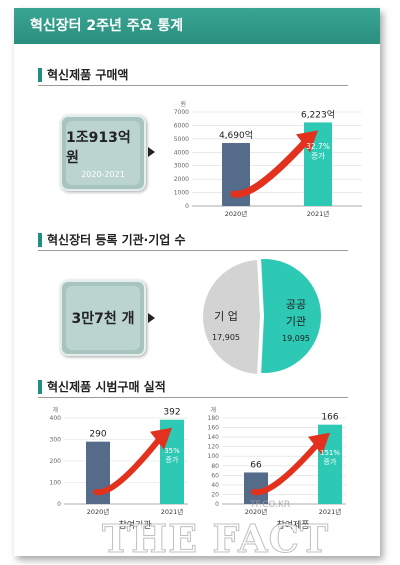  What do you see at coordinates (215, 494) in the screenshot?
I see `y-tick-label: 20` at bounding box center [215, 494].